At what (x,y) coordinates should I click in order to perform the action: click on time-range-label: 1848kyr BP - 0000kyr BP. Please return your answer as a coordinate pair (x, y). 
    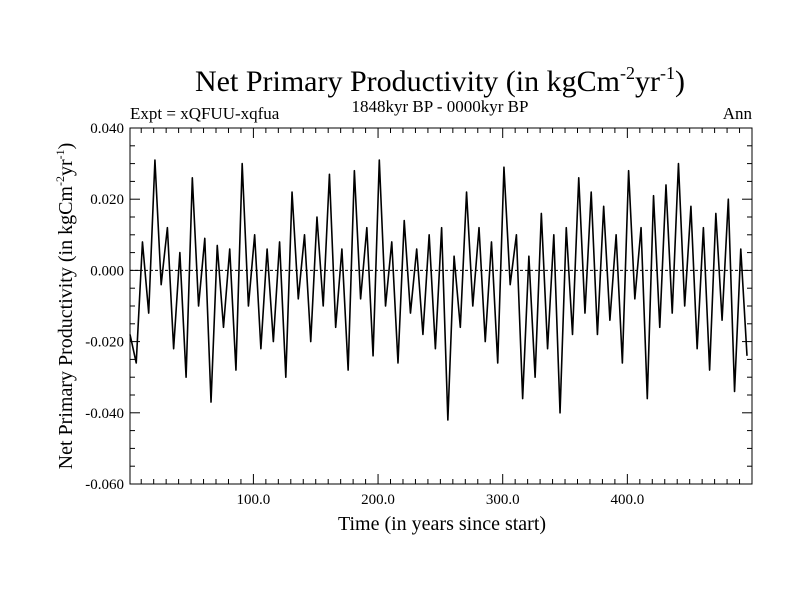
    Looking at the image, I should click on (440, 106).